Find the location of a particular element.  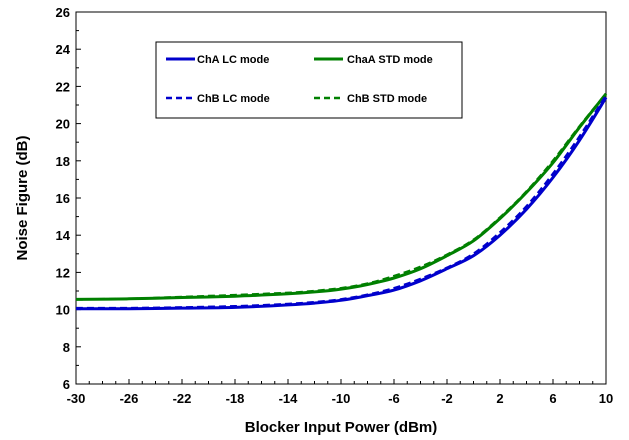

x-tick-label: -2 is located at coordinates (447, 398).